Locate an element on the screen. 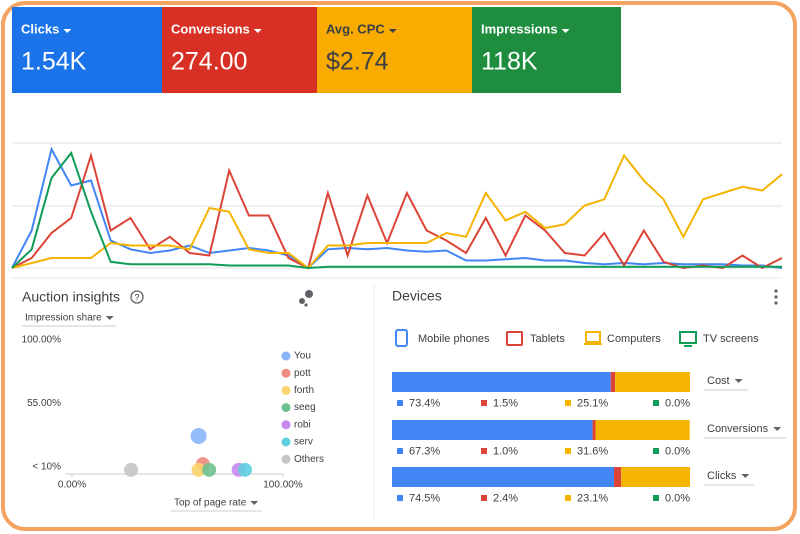 This screenshot has height=534, width=800. legend-label: serv is located at coordinates (303, 442).